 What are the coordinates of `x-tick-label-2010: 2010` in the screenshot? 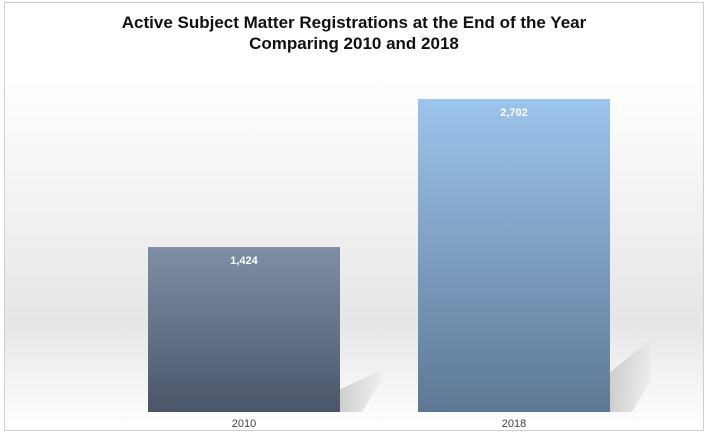 It's located at (244, 424).